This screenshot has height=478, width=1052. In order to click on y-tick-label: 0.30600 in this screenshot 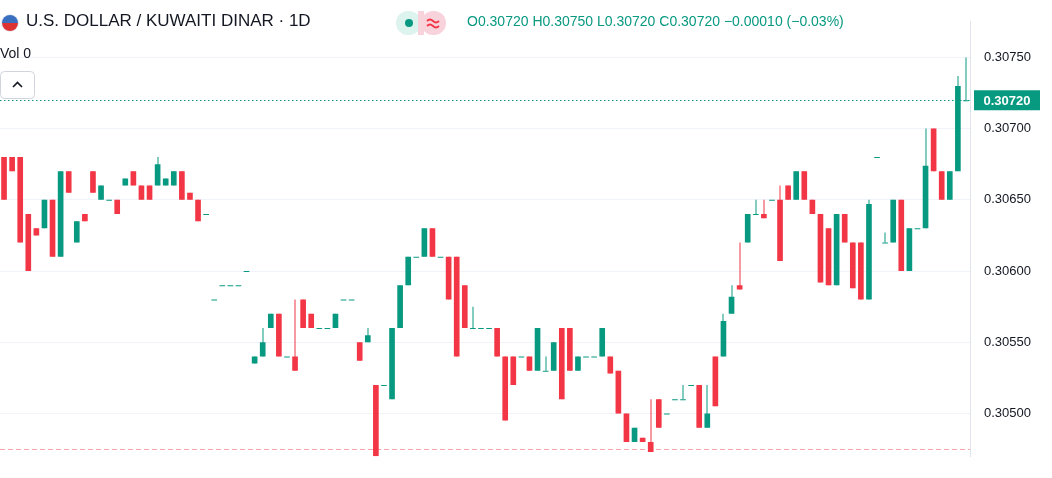, I will do `click(1007, 270)`.